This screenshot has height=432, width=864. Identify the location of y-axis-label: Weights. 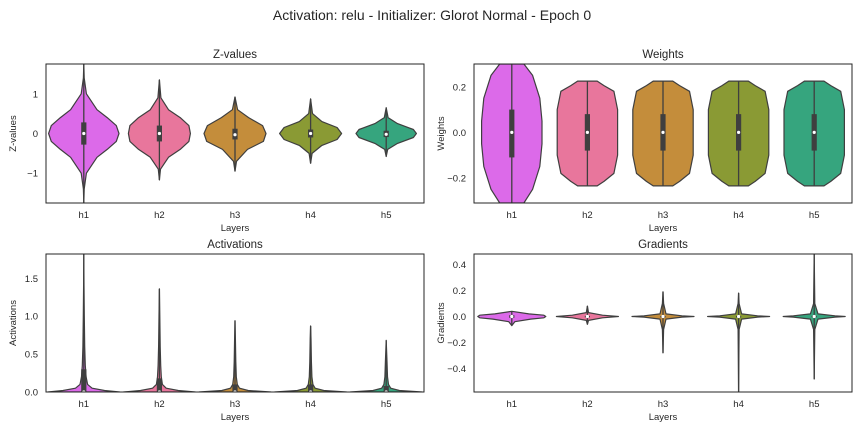
(441, 133).